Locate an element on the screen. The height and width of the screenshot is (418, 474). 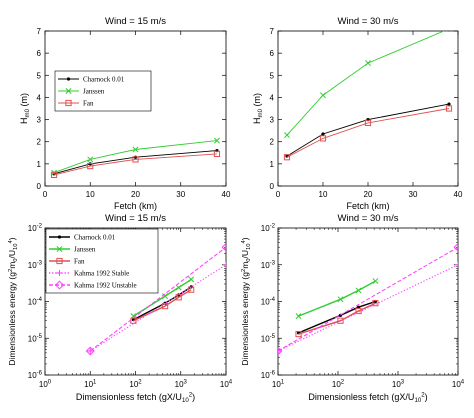
tick-label: 10⁻⁴ is located at coordinates (268, 302).